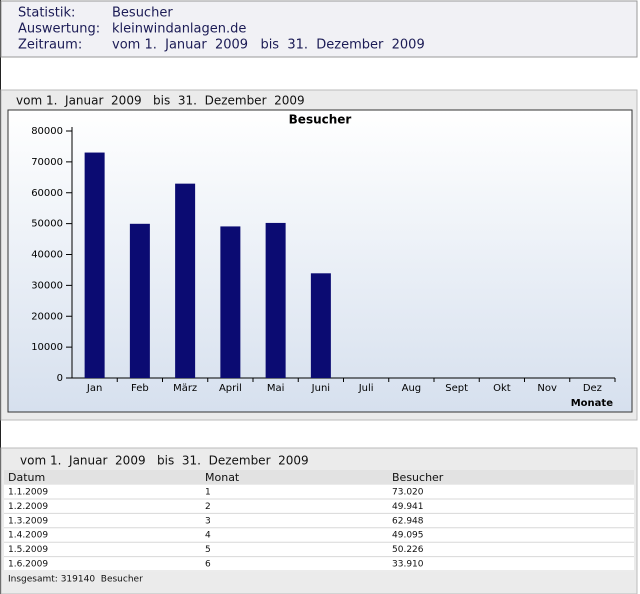 Image resolution: width=640 pixels, height=594 pixels. I want to click on table-cell: 1.1.2009, so click(28, 493).